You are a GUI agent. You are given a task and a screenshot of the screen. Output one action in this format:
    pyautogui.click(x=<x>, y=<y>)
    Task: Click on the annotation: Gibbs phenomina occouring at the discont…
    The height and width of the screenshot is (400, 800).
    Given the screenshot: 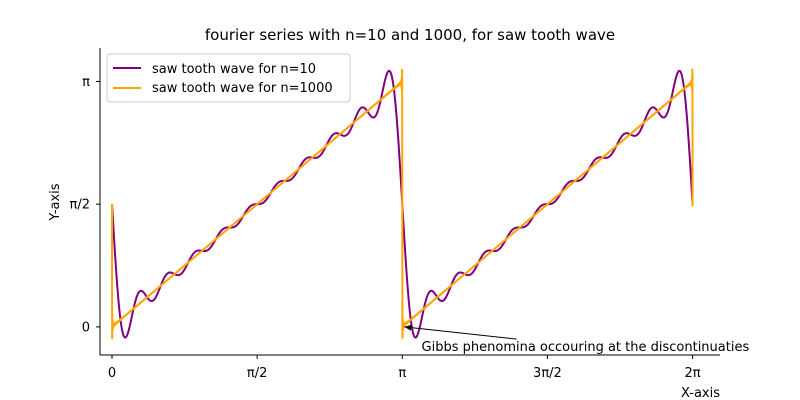 What is the action you would take?
    pyautogui.click(x=577, y=339)
    